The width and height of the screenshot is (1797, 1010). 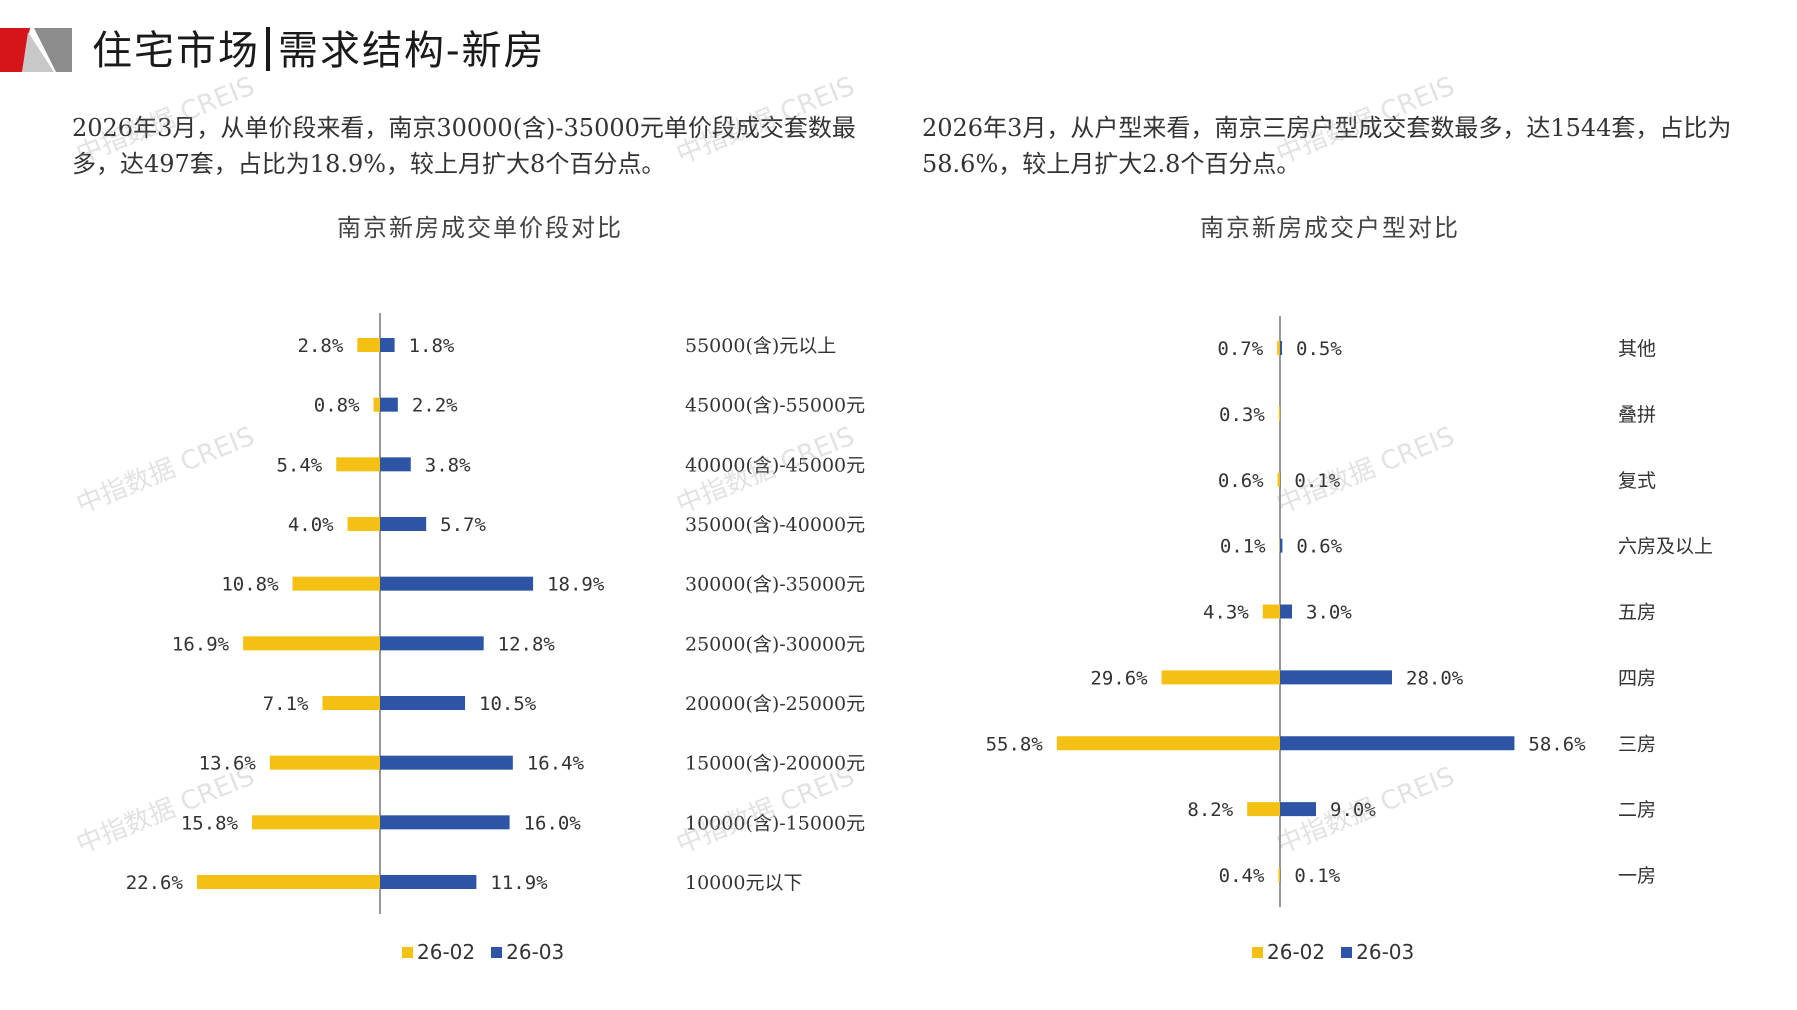 I want to click on page-title-section: 住宅市场, so click(x=176, y=51).